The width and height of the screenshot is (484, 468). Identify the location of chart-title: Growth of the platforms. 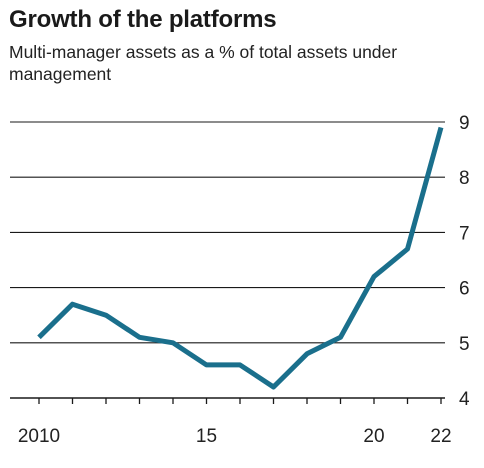
(143, 19).